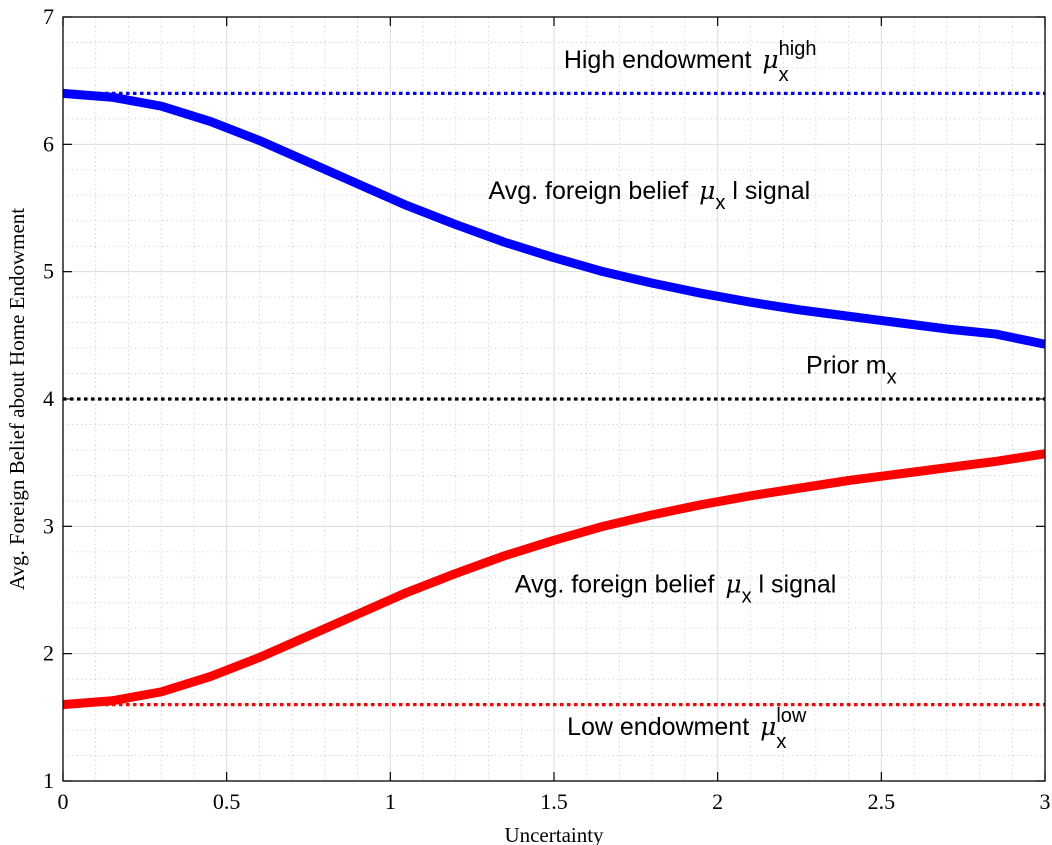 This screenshot has height=845, width=1052. Describe the element at coordinates (1045, 801) in the screenshot. I see `x-tick-label: 3` at that location.